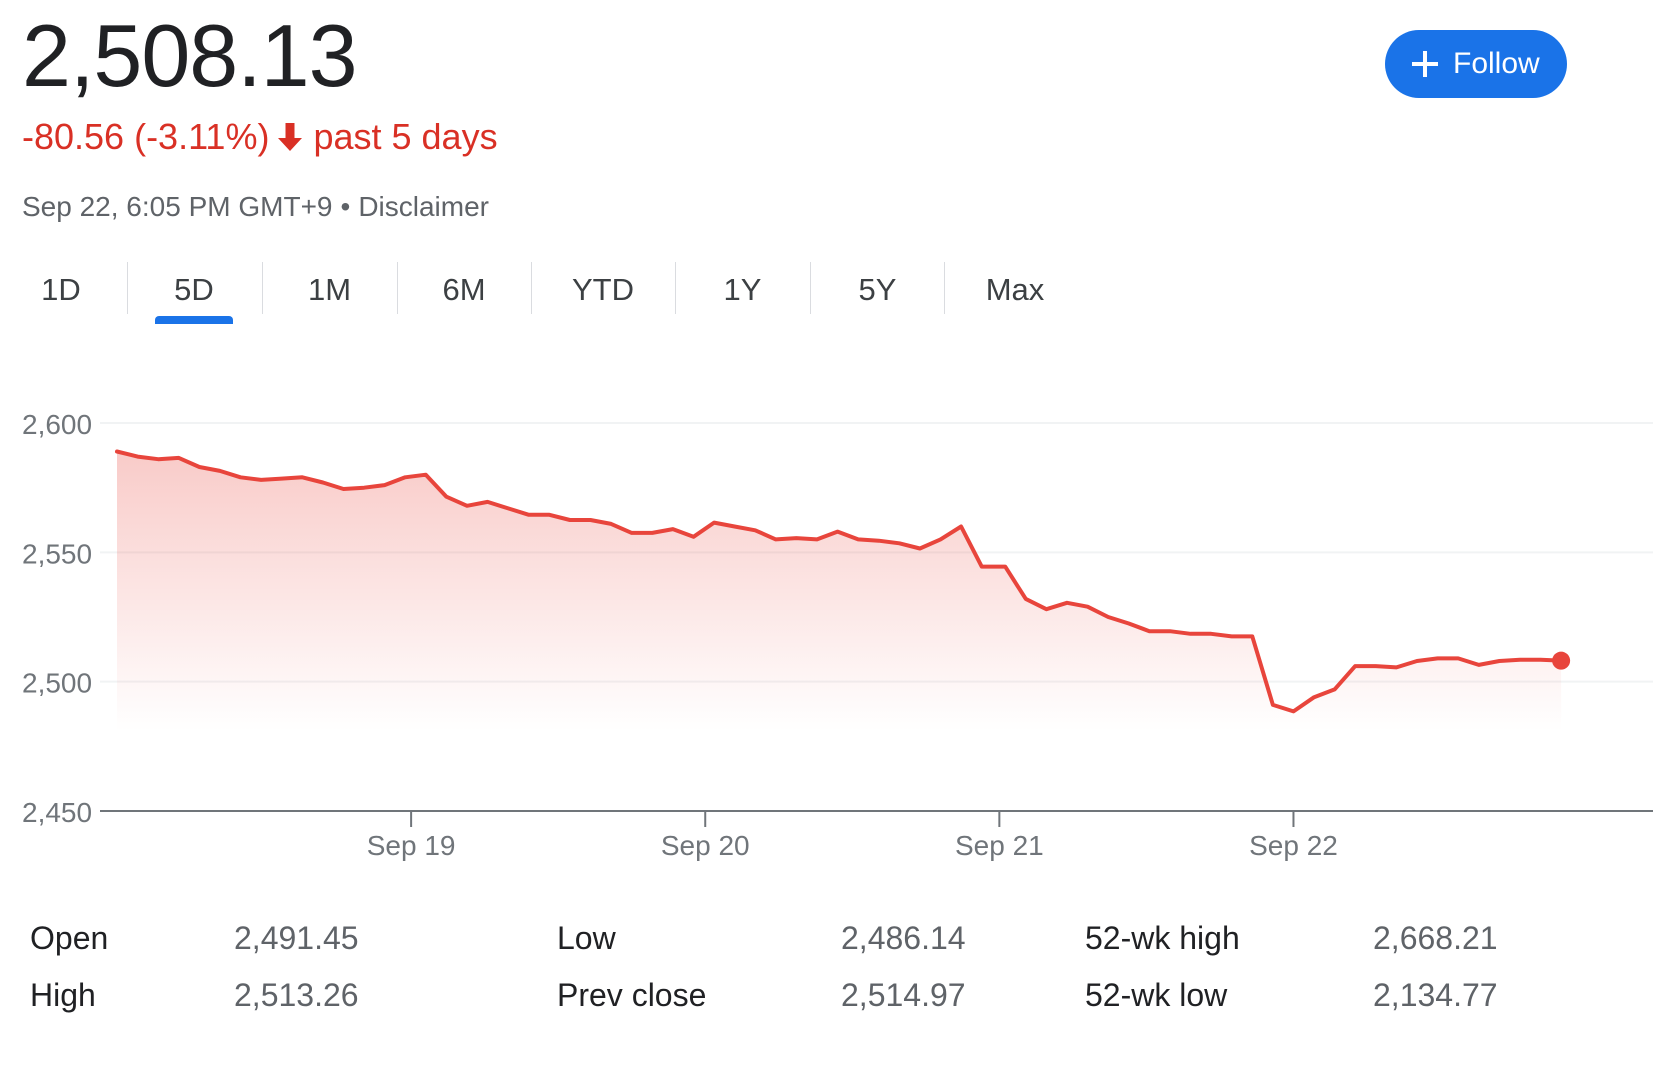 This screenshot has height=1088, width=1653. Describe the element at coordinates (1162, 938) in the screenshot. I see `stat-label-52wk-high: 52-wk high` at that location.